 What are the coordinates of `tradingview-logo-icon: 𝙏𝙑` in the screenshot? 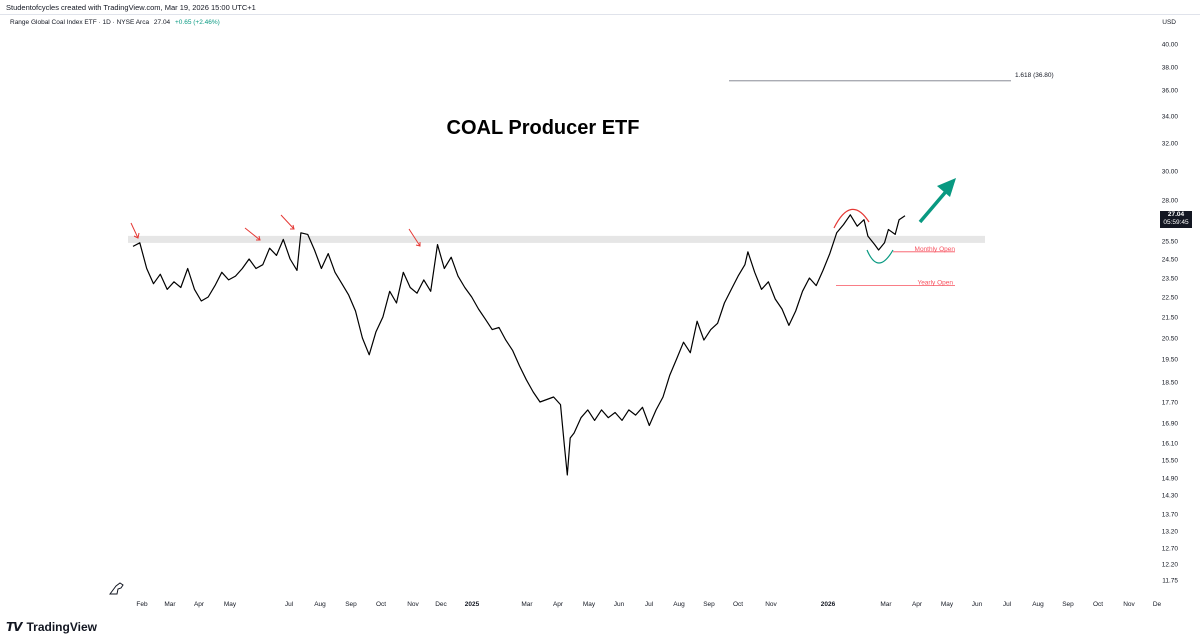 It's located at (14, 627).